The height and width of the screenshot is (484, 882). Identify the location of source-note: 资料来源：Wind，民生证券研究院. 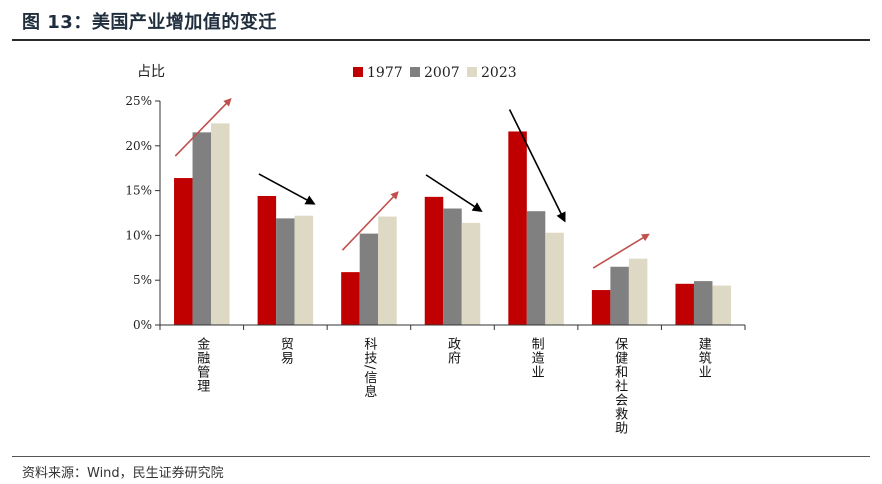
(123, 473).